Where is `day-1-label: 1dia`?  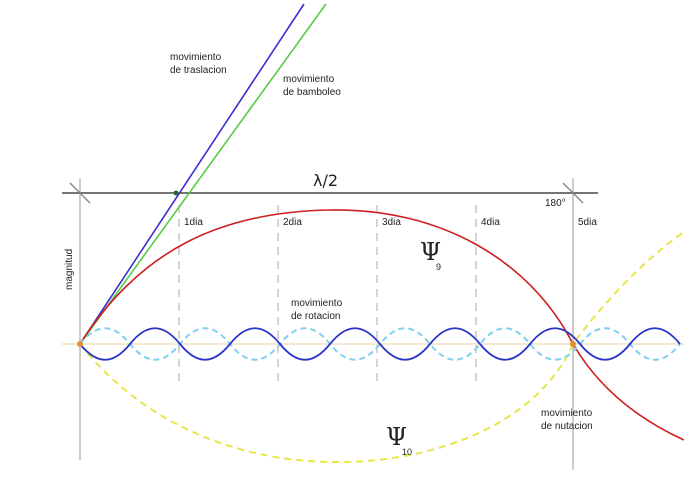
day-1-label: 1dia is located at coordinates (193, 222).